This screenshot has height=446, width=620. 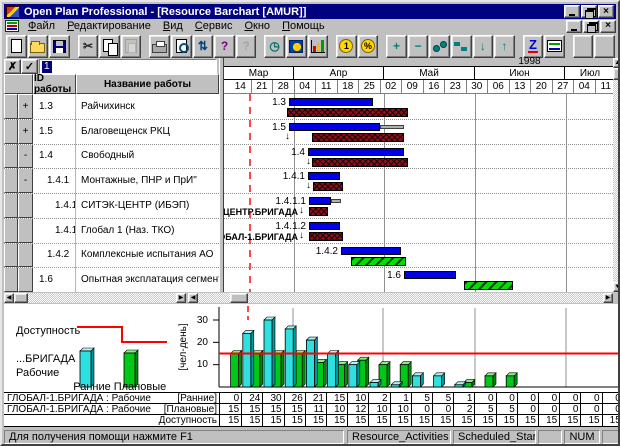 I want to click on cancel-edit-button: ✗, so click(x=12, y=66).